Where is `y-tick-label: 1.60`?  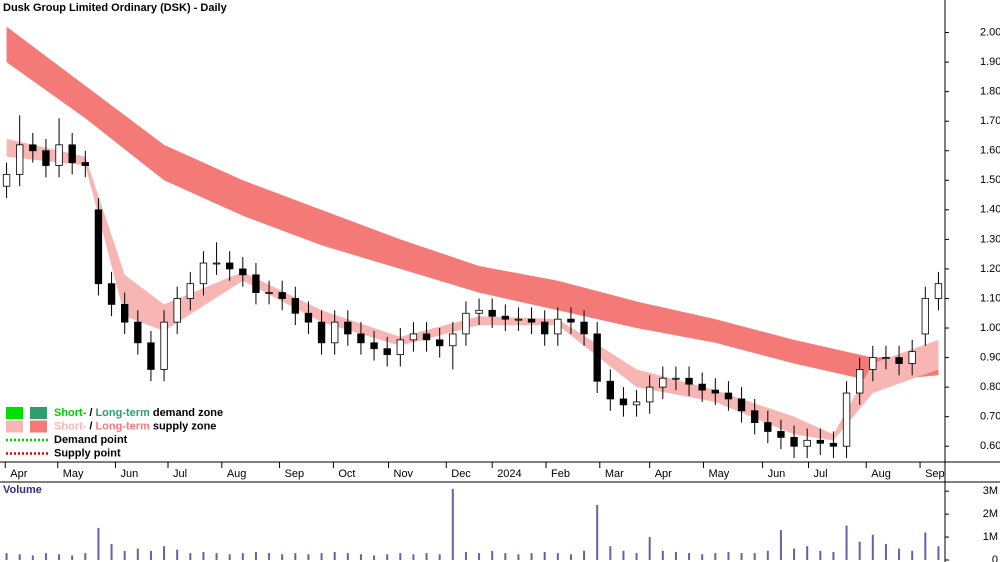 y-tick-label: 1.60 is located at coordinates (990, 151).